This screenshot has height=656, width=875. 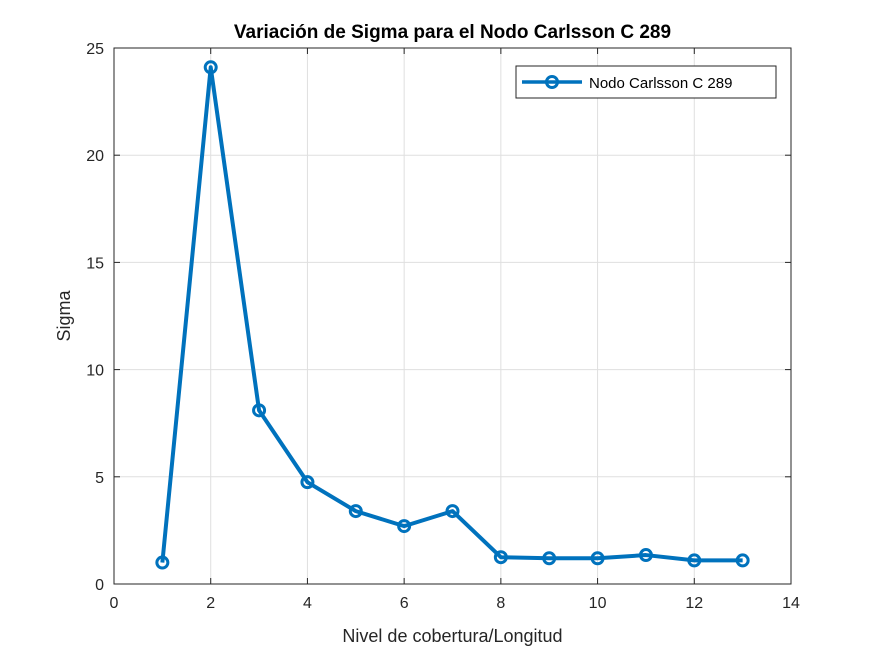 What do you see at coordinates (694, 603) in the screenshot?
I see `x-tick-label: 12` at bounding box center [694, 603].